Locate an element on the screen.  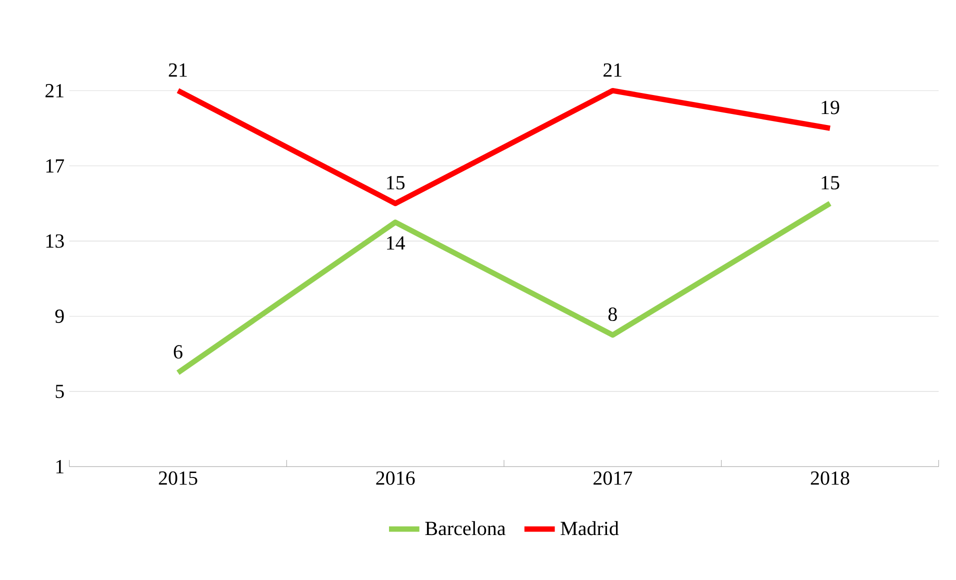
y-tick-label: 1 is located at coordinates (60, 467).